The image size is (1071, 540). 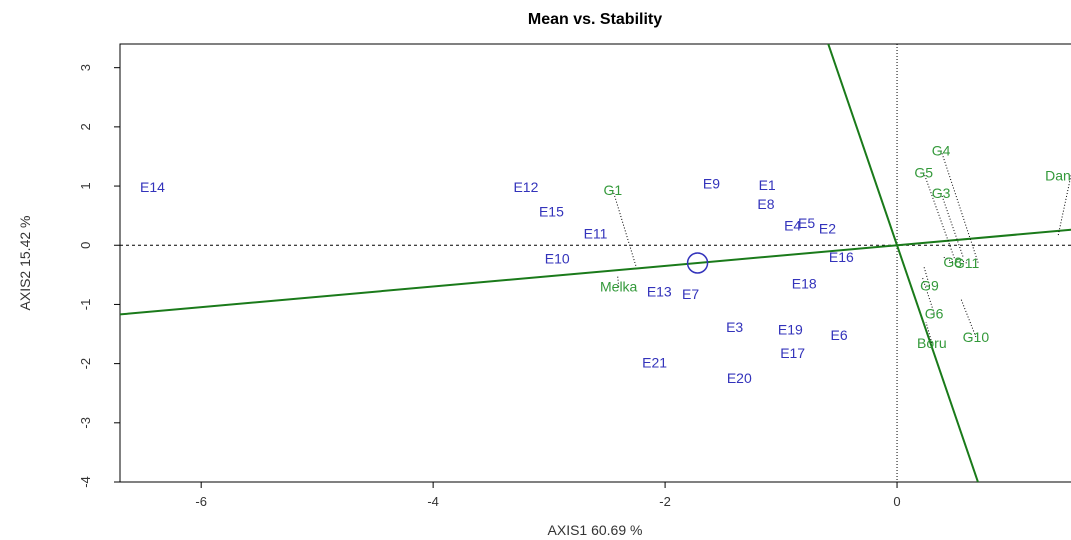 What do you see at coordinates (934, 313) in the screenshot?
I see `genotype-label: G6` at bounding box center [934, 313].